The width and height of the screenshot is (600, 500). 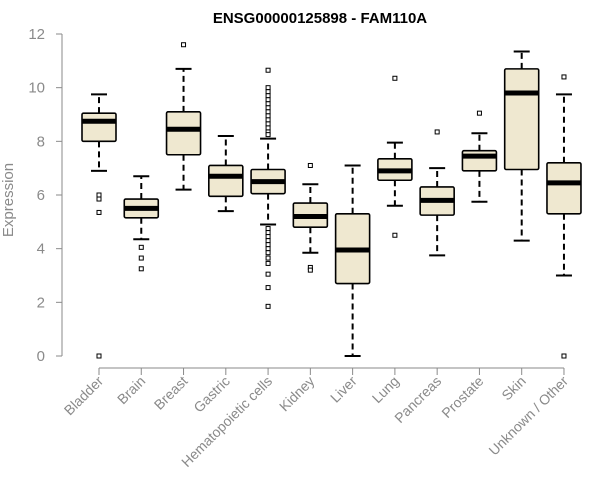 I want to click on box-liver, so click(x=352, y=260).